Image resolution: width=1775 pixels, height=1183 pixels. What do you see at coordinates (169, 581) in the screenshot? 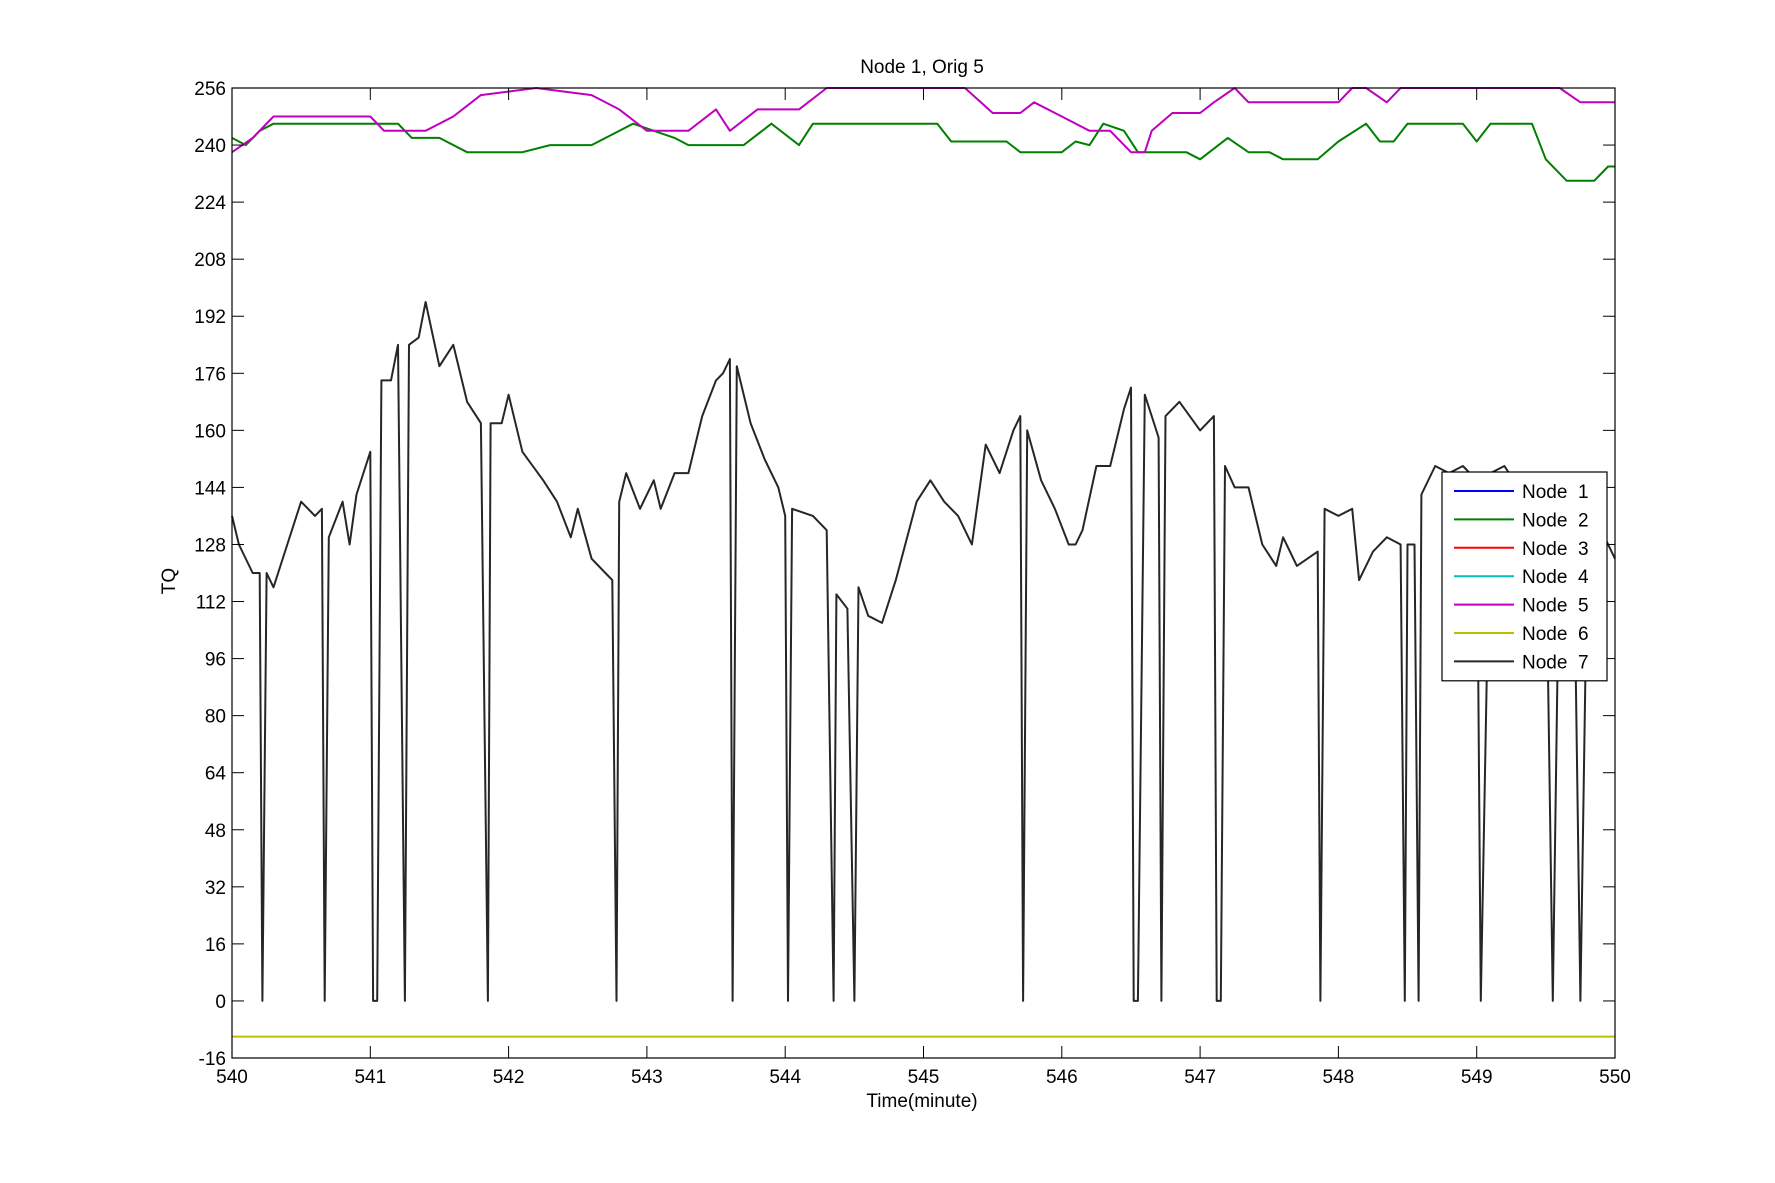
I see `y-axis-label: TQ` at bounding box center [169, 581].